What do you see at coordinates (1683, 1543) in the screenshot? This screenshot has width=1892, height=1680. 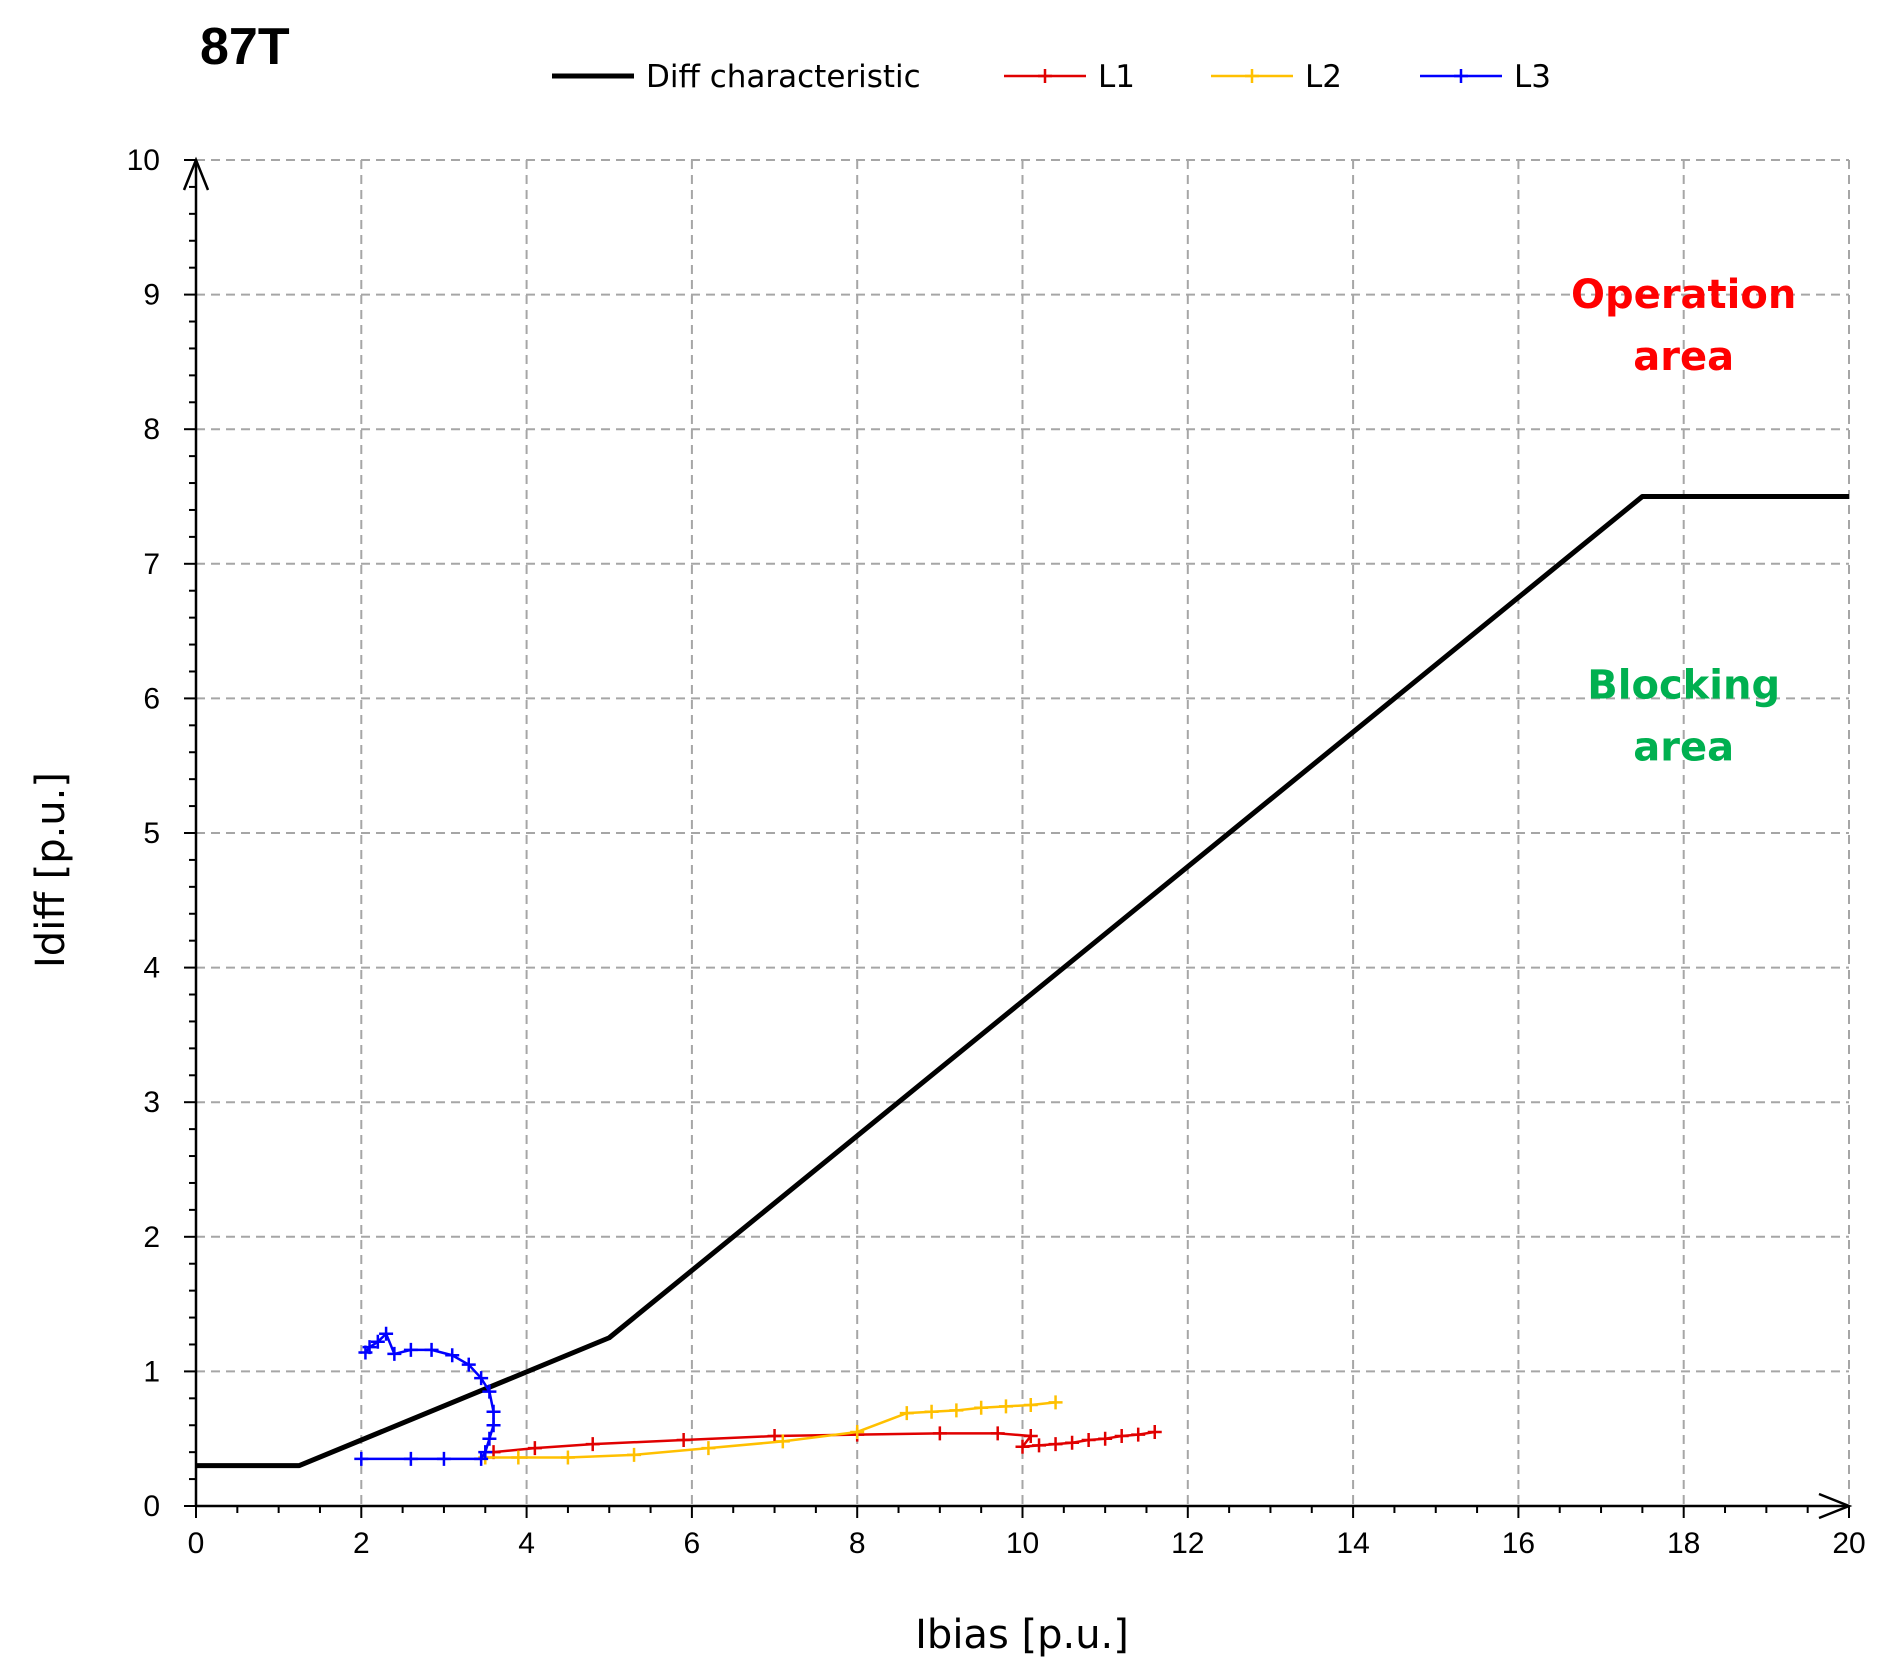 I see `x-tick-label-18: 18` at bounding box center [1683, 1543].